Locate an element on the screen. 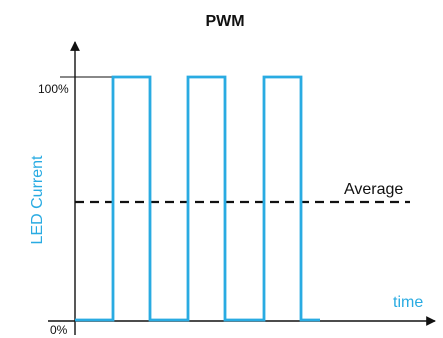 The height and width of the screenshot is (338, 443). tick-label-0: 0% is located at coordinates (59, 330).